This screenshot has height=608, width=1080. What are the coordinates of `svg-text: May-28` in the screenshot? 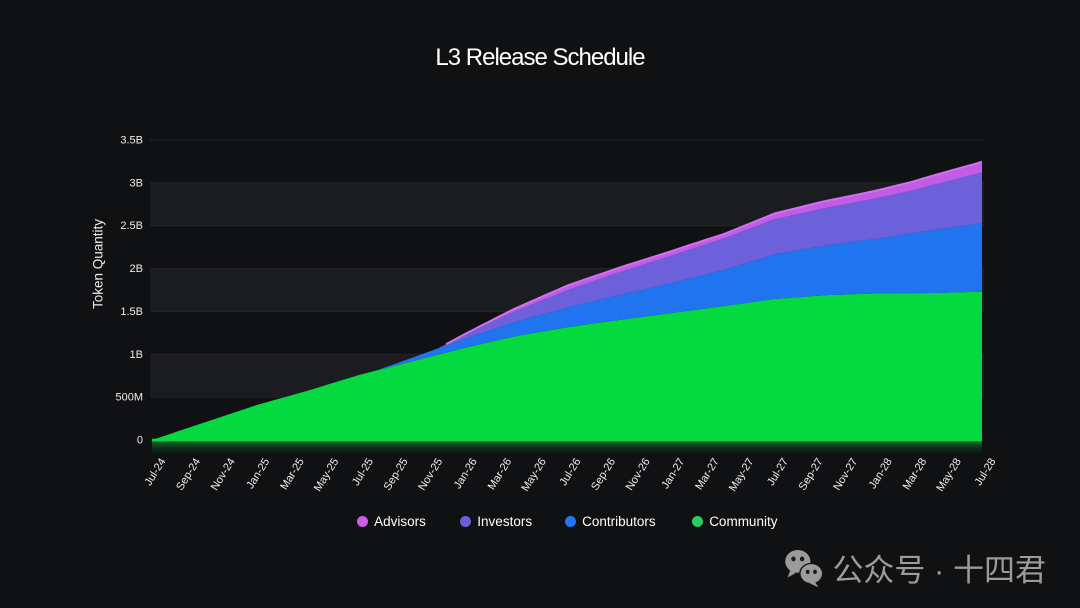 It's located at (949, 474).